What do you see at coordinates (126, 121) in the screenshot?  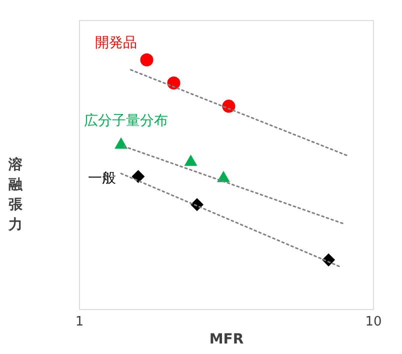 I see `series-label: 広分子量分布` at bounding box center [126, 121].